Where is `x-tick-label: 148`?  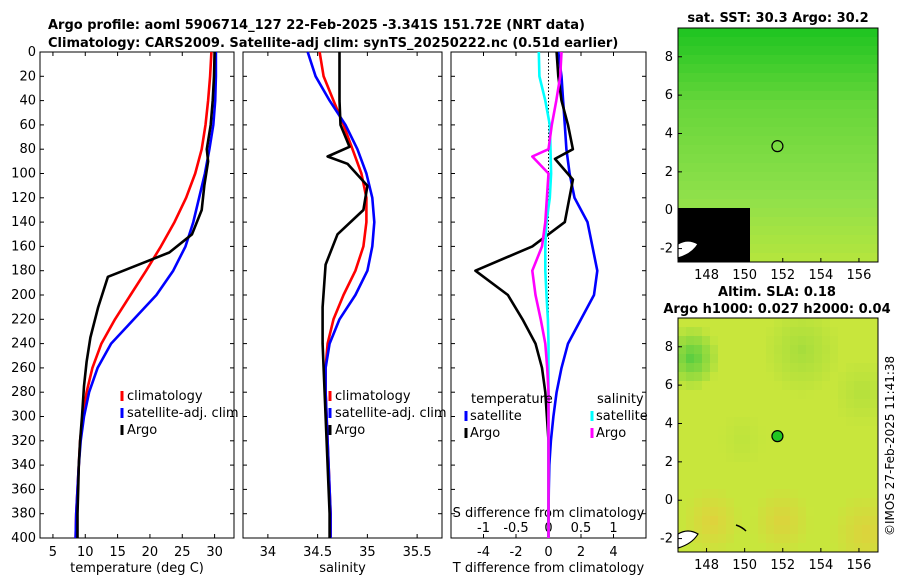 x-tick-label: 148 is located at coordinates (706, 275).